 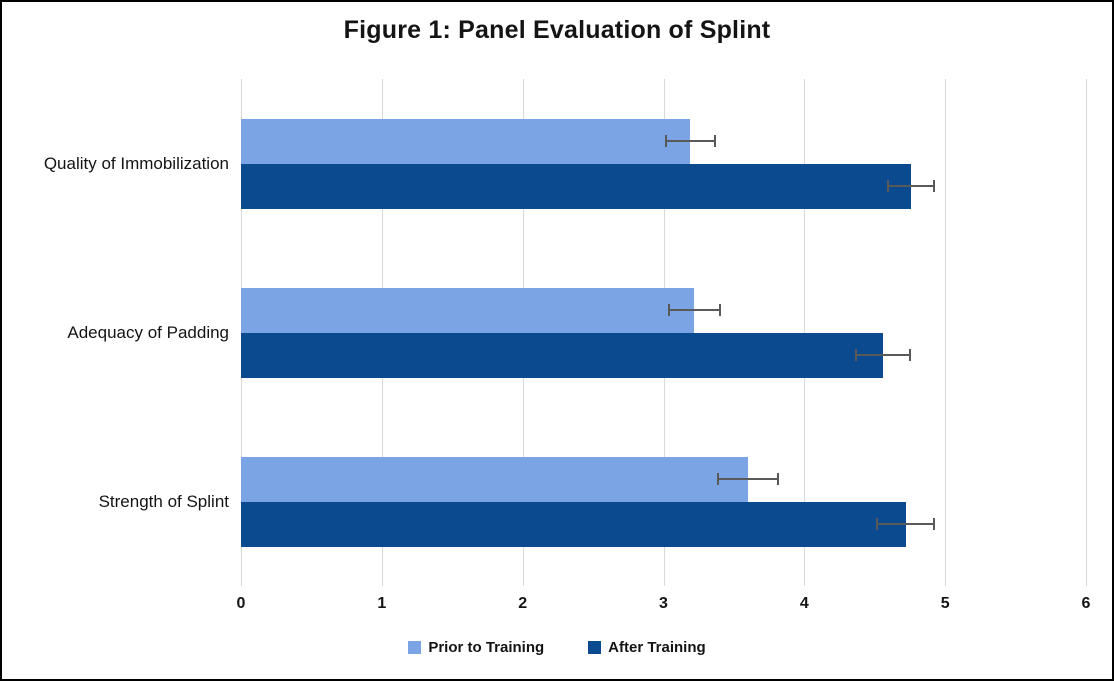 I want to click on x-tick-label: 2, so click(x=523, y=603).